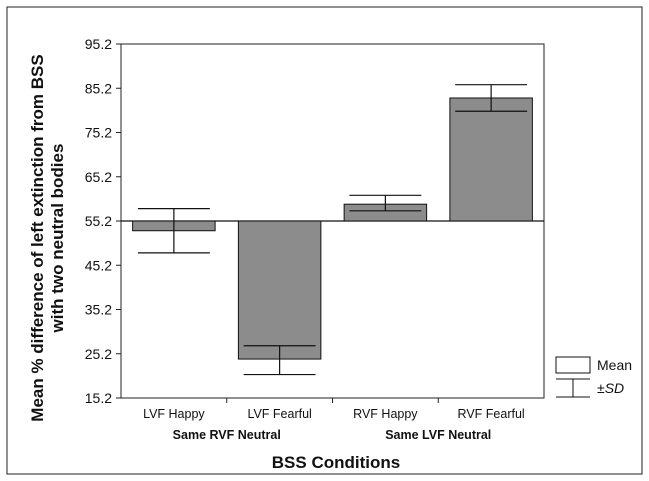  What do you see at coordinates (610, 388) in the screenshot?
I see `legend-sd-label: ±SD` at bounding box center [610, 388].